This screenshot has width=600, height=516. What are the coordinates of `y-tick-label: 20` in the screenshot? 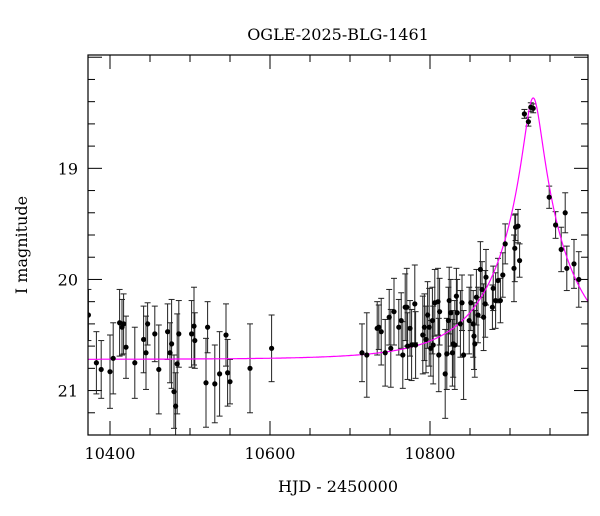 It's located at (68, 279).